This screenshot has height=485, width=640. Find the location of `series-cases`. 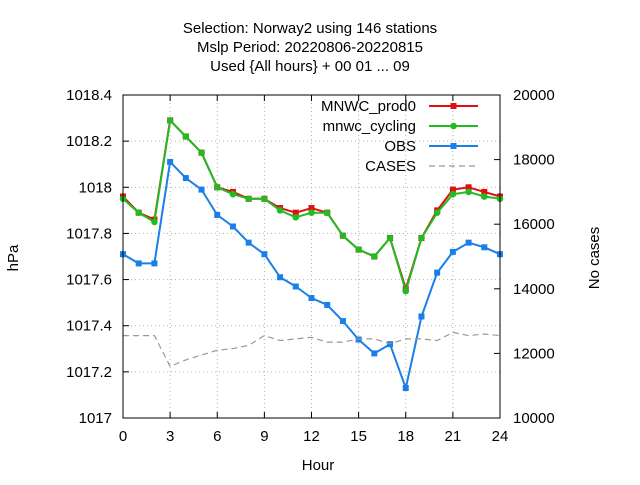

series-cases is located at coordinates (312, 349).